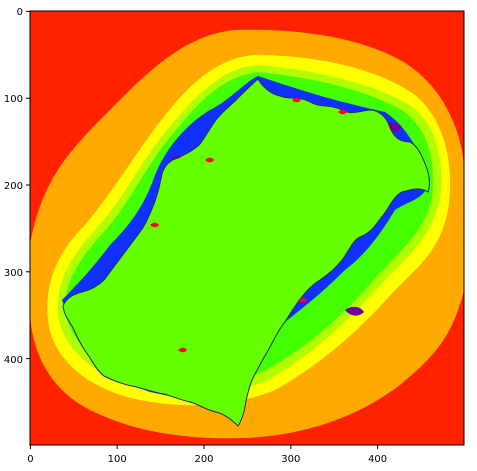 The height and width of the screenshot is (471, 477). I want to click on x-tick-label: 400, so click(377, 459).